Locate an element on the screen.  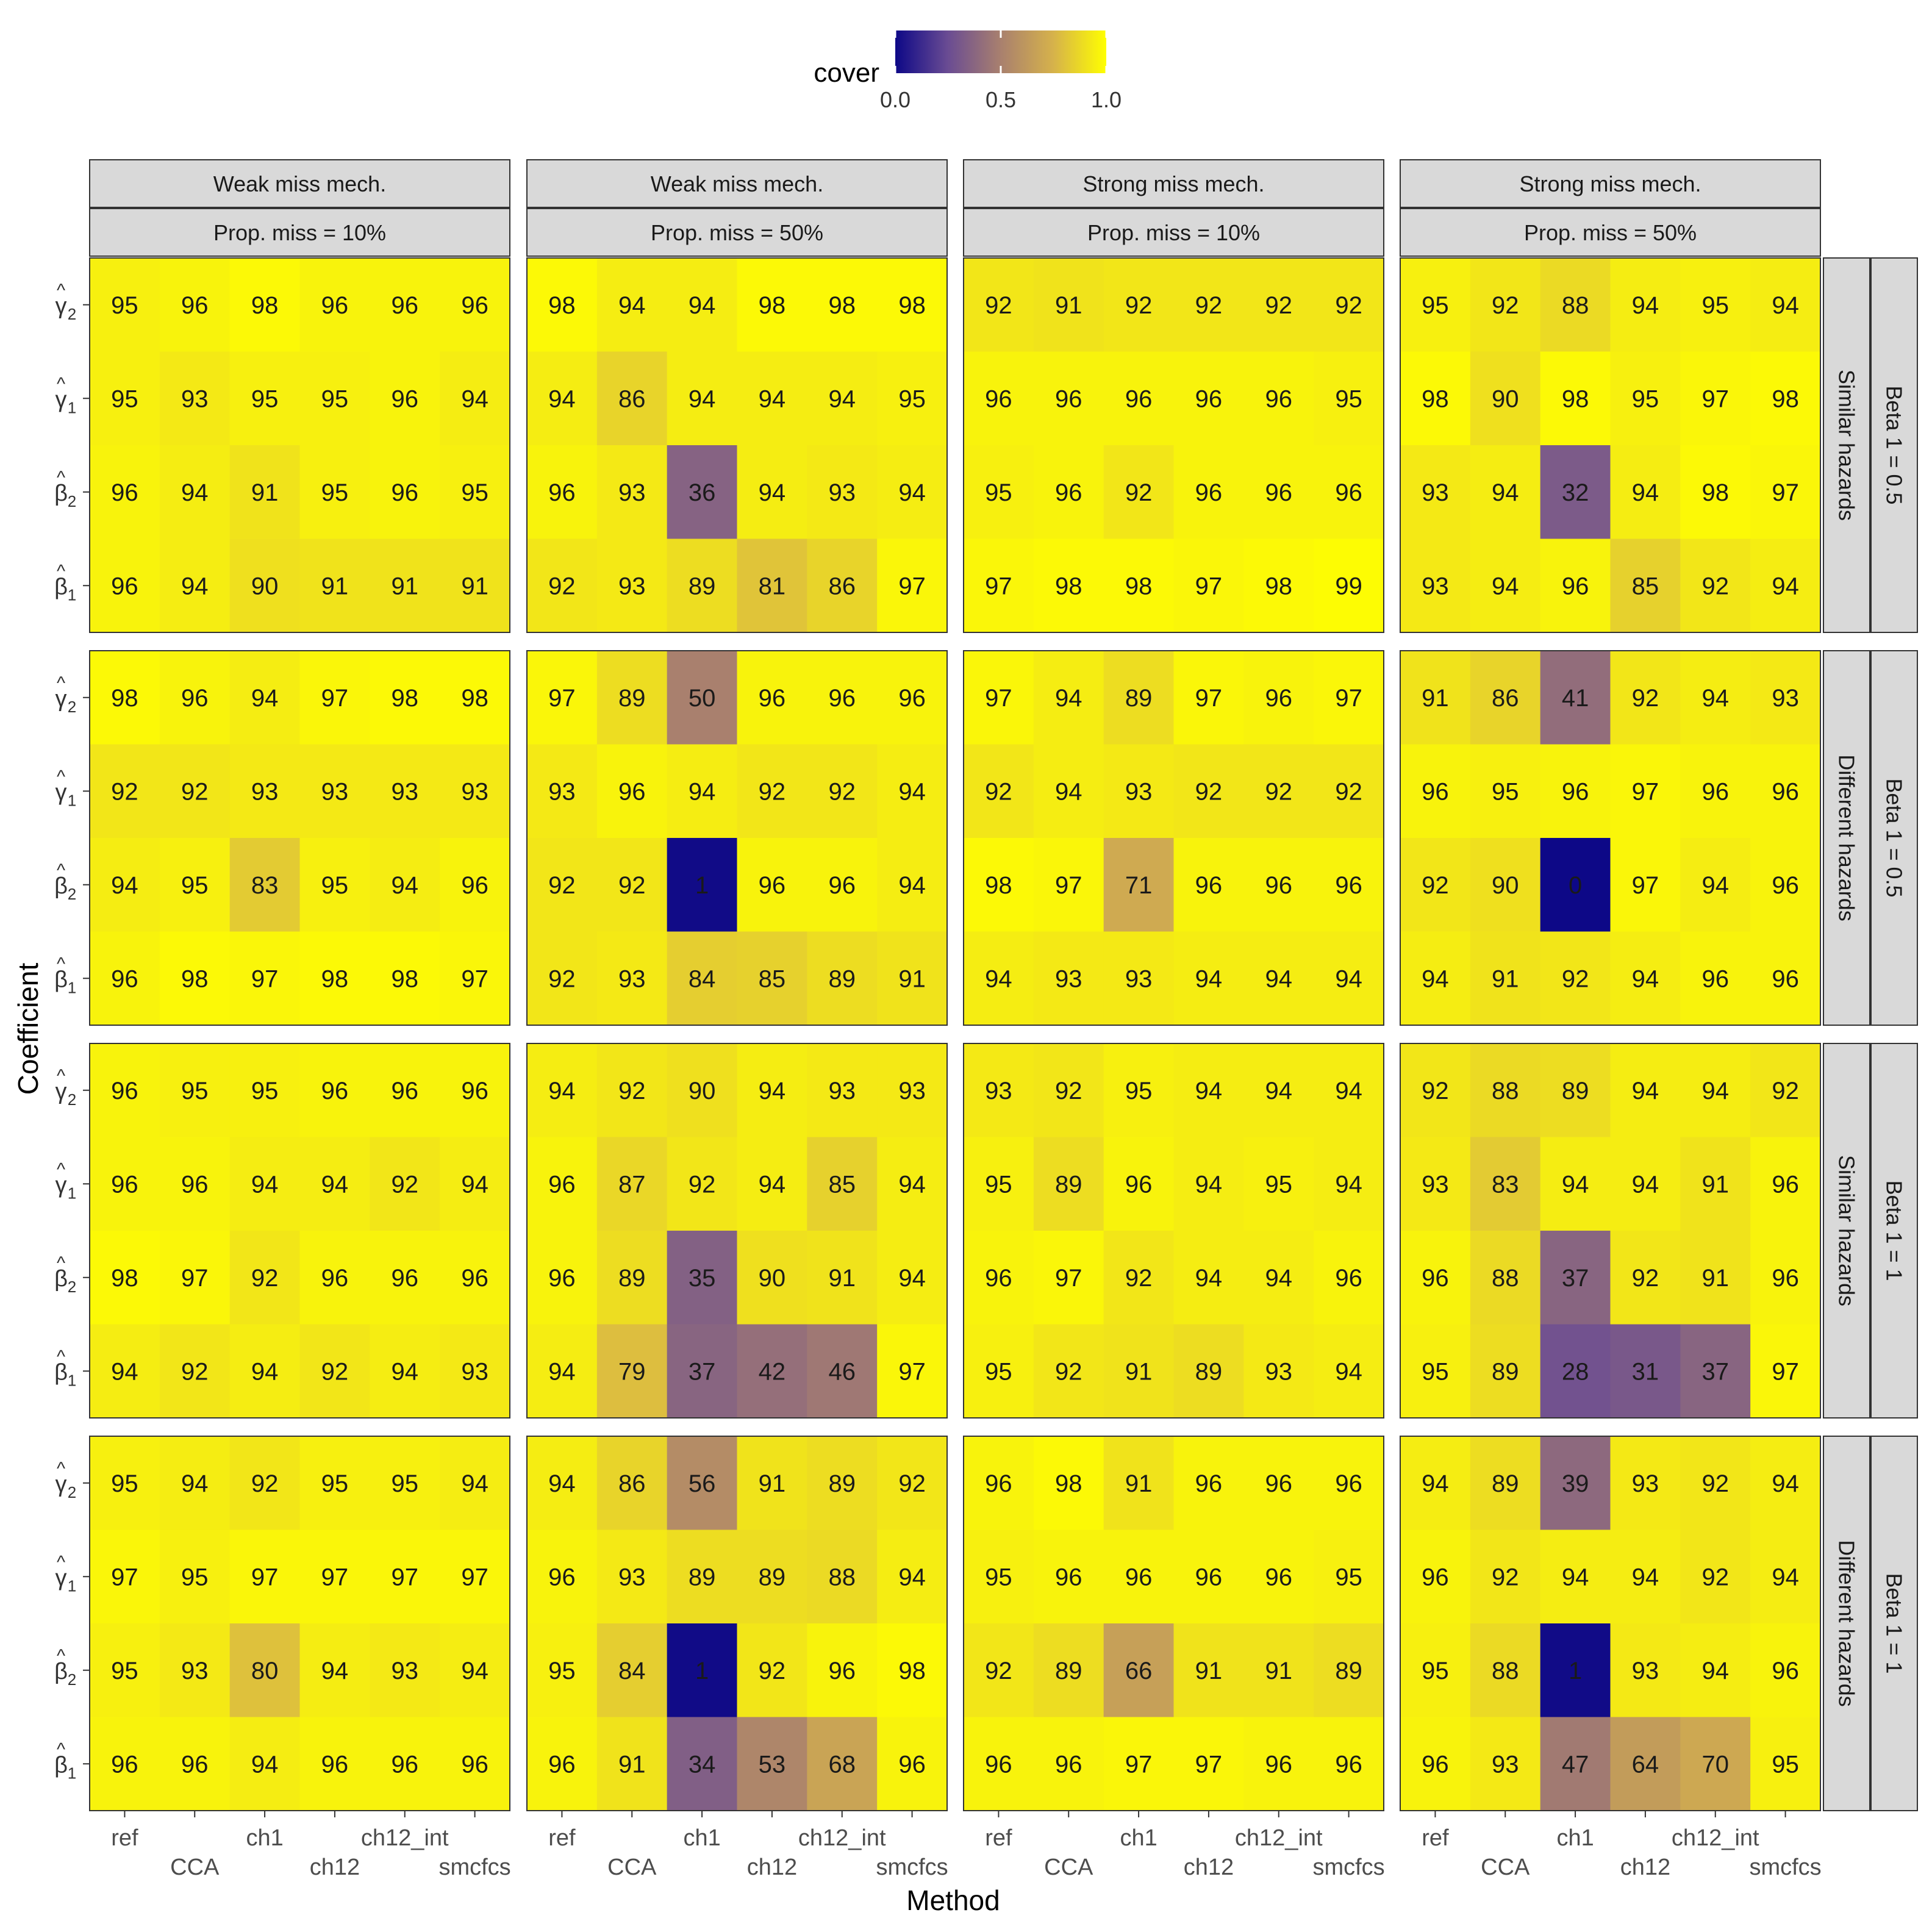
y-tick-label-subscript: 2 is located at coordinates (72, 707).